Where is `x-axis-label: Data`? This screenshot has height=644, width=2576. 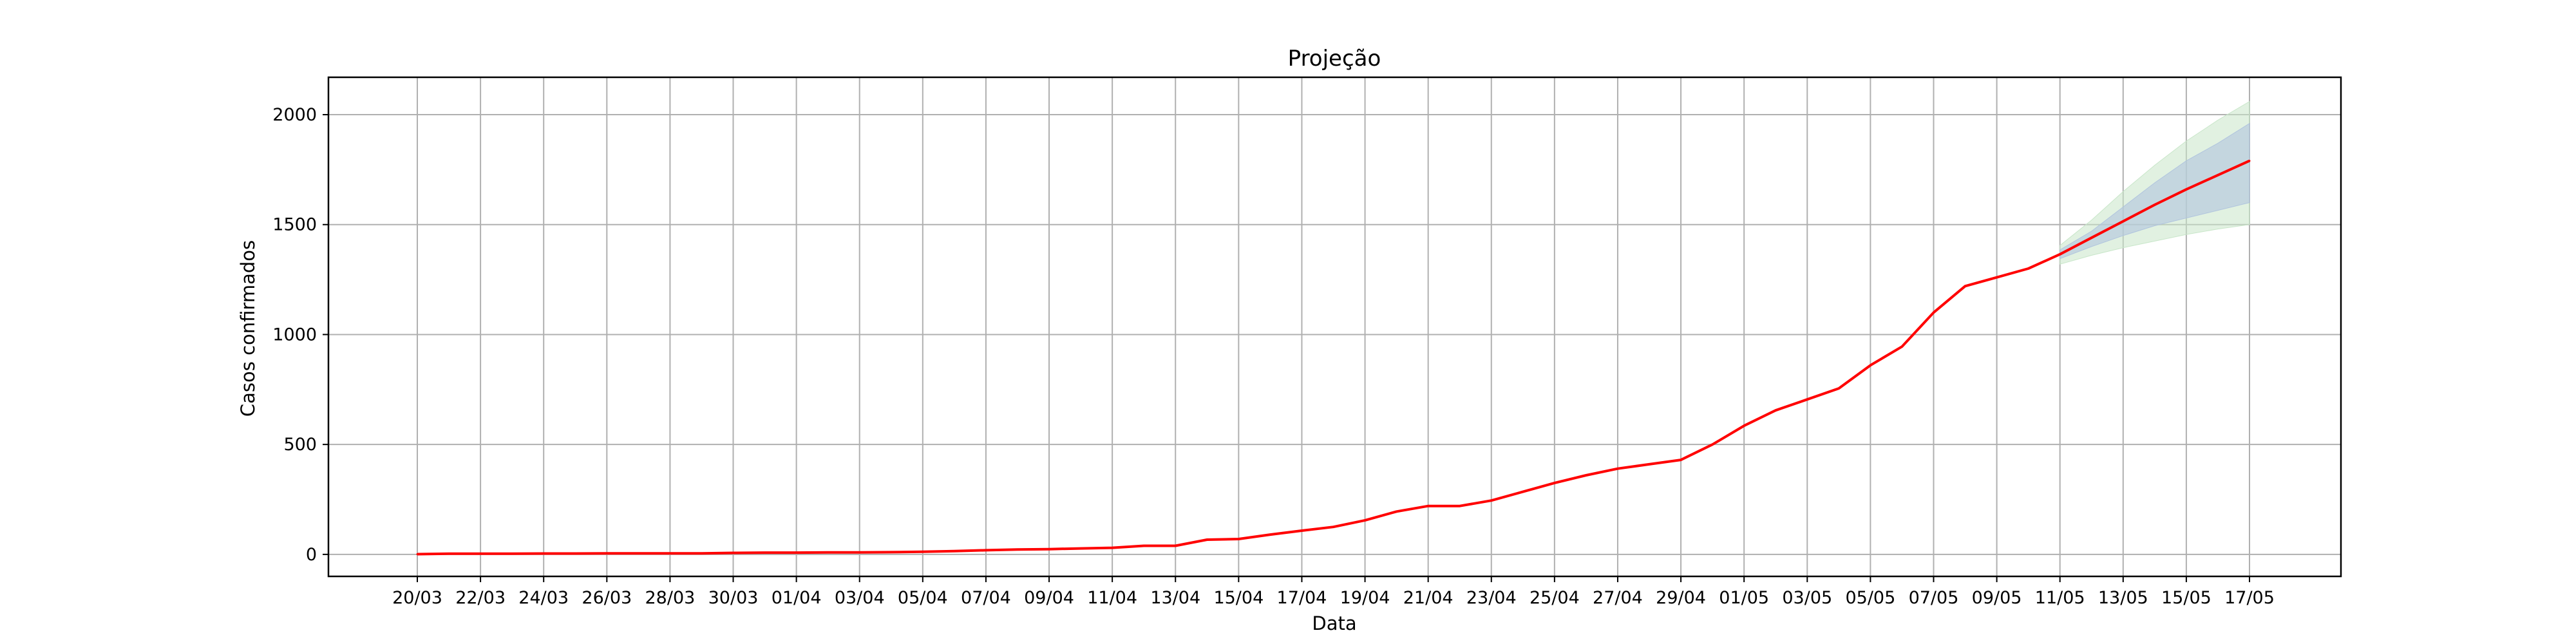
x-axis-label: Data is located at coordinates (1334, 623).